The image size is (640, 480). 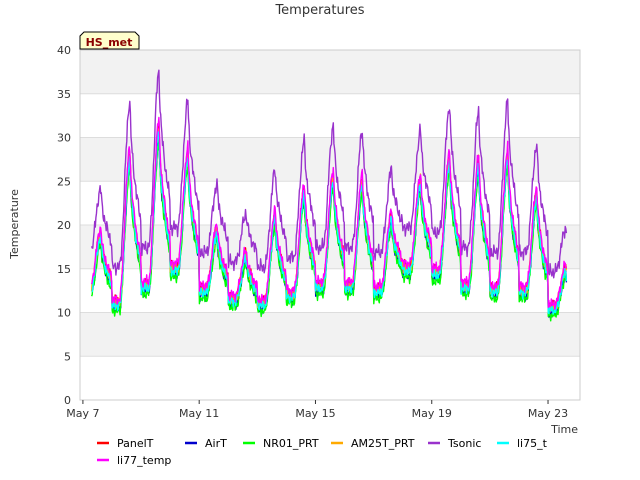 I want to click on legend-item-nr01_prt: NR01_PRT, so click(x=281, y=443).